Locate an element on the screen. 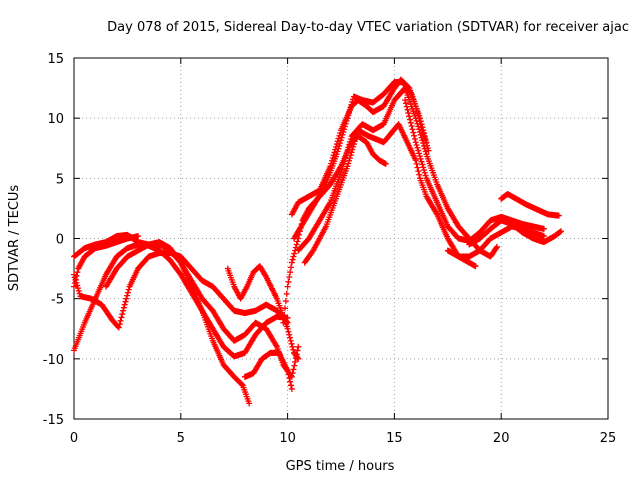 The width and height of the screenshot is (640, 480). series-sat-l is located at coordinates (390, 195).